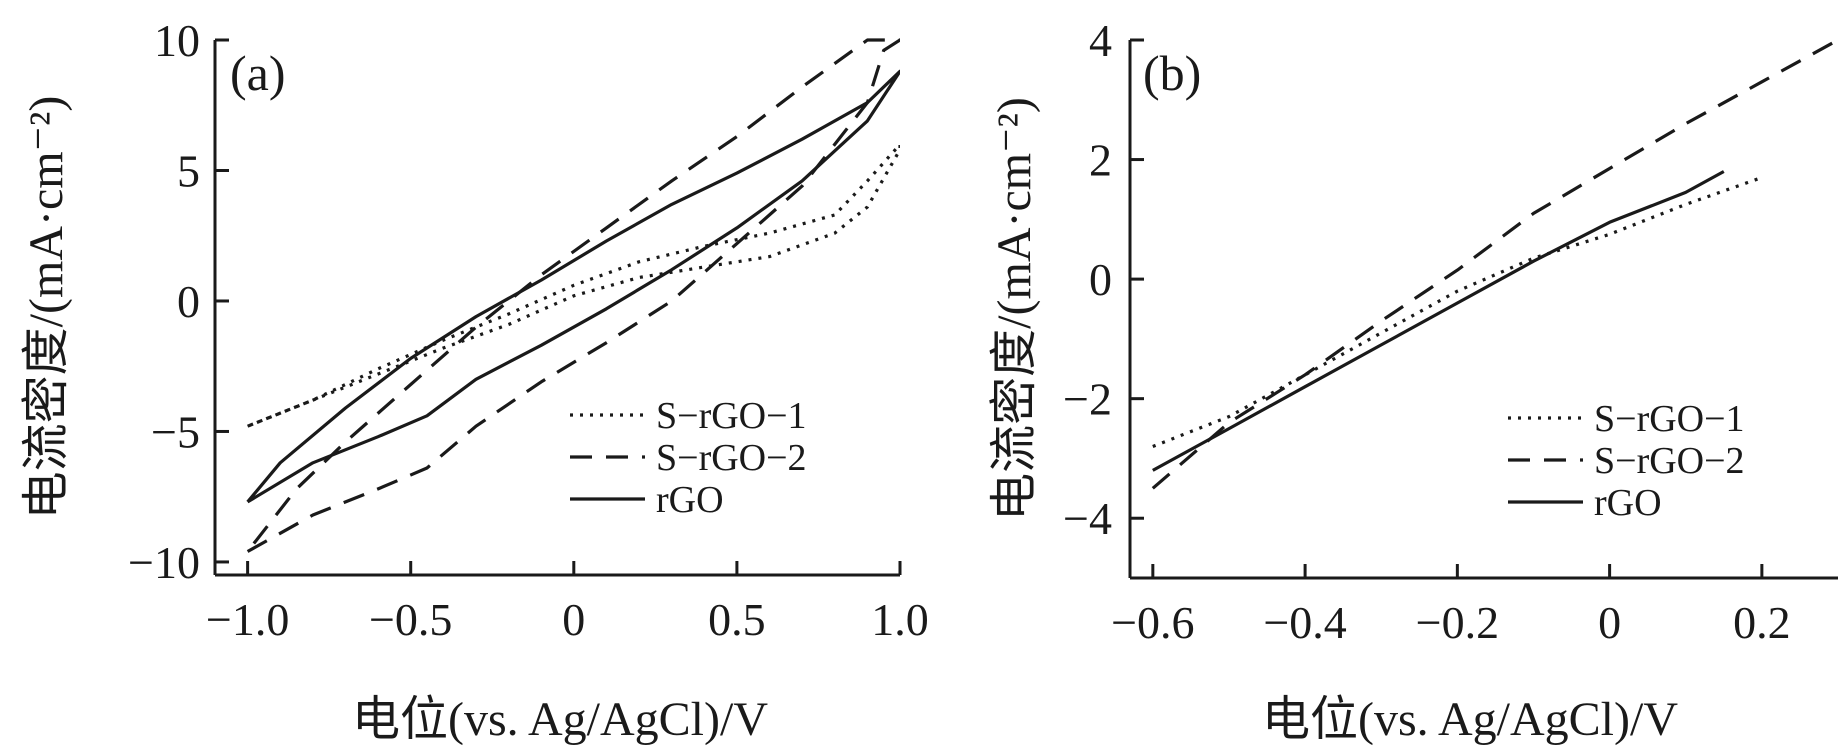 The height and width of the screenshot is (752, 1838). Describe the element at coordinates (737, 619) in the screenshot. I see `x-tick-label: 0.5` at that location.